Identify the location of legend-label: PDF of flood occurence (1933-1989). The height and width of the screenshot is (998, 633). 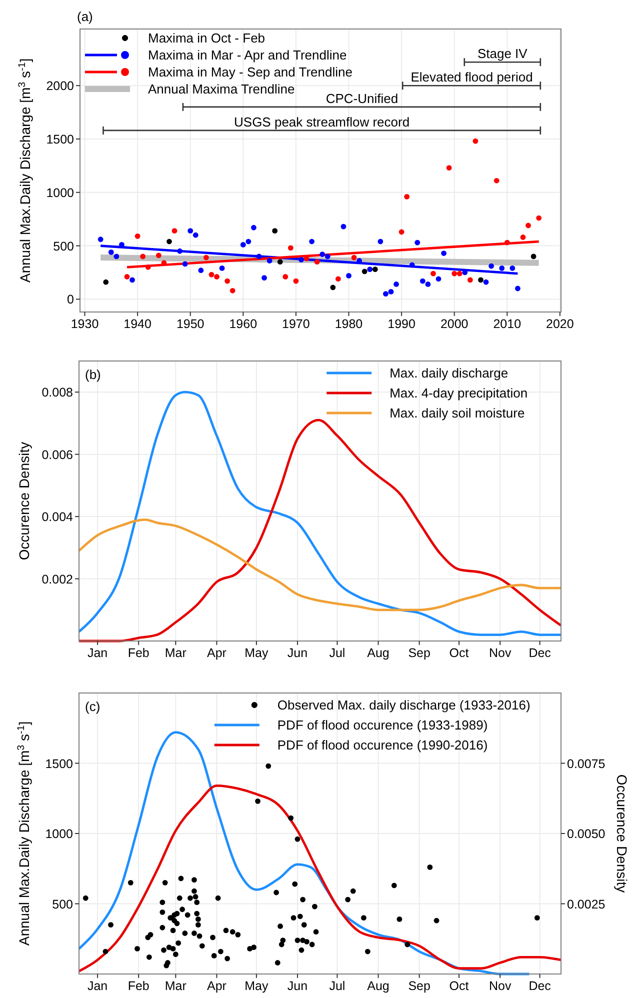
(382, 725).